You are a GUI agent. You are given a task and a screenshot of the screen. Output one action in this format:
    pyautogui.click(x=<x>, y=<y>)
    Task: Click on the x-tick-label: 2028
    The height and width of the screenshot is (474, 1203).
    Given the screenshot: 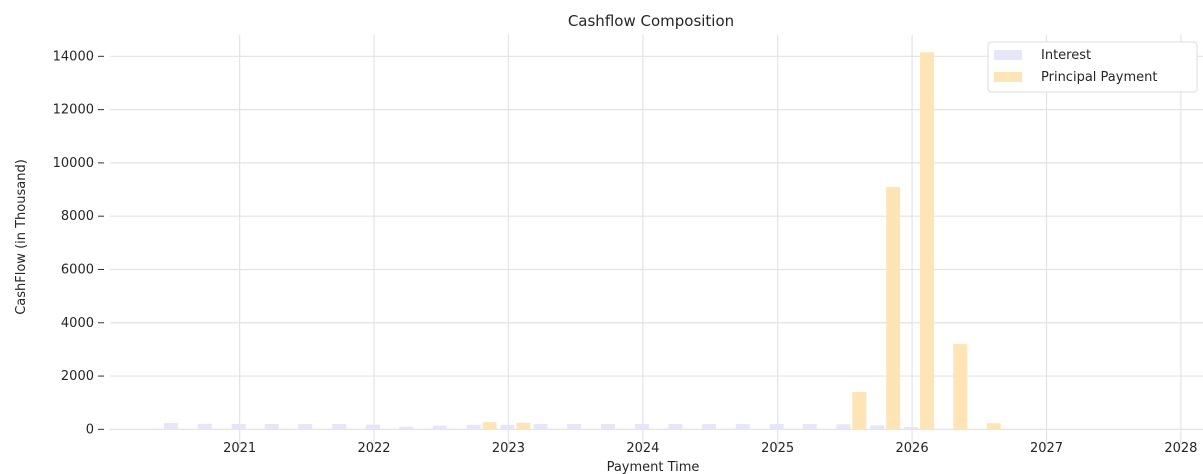 What is the action you would take?
    pyautogui.click(x=1180, y=448)
    